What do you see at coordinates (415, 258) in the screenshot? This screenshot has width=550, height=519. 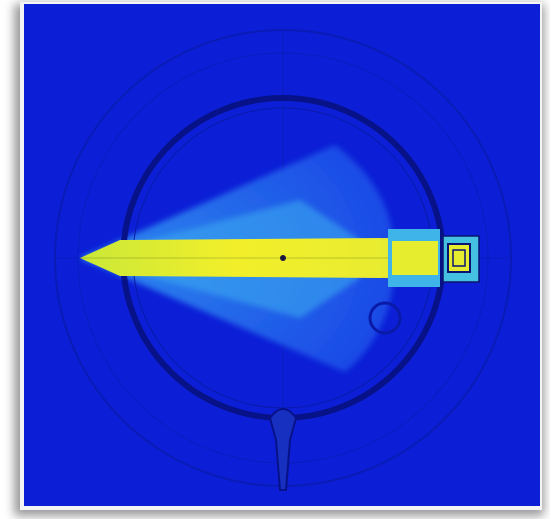 I see `right-box-core` at bounding box center [415, 258].